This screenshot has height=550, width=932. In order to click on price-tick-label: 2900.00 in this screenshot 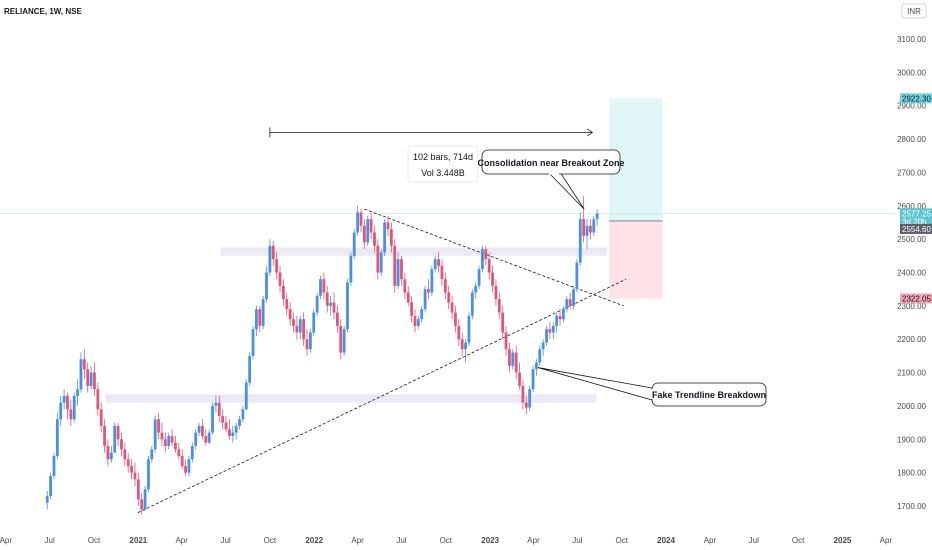, I will do `click(911, 106)`.